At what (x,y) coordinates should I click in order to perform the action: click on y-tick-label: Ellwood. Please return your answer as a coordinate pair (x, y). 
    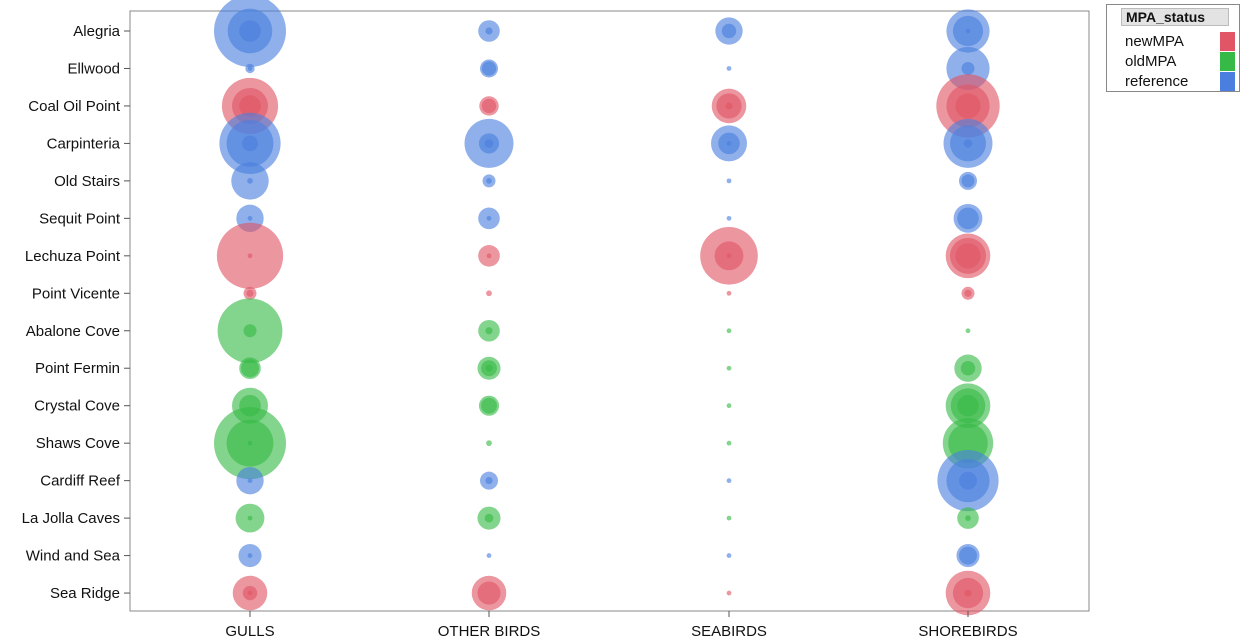
    Looking at the image, I should click on (93, 68).